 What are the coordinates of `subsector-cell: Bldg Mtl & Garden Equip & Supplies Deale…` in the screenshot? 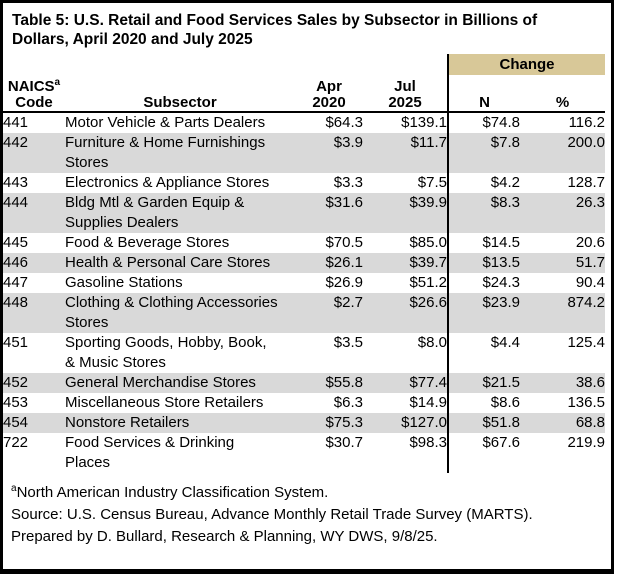 It's located at (155, 212).